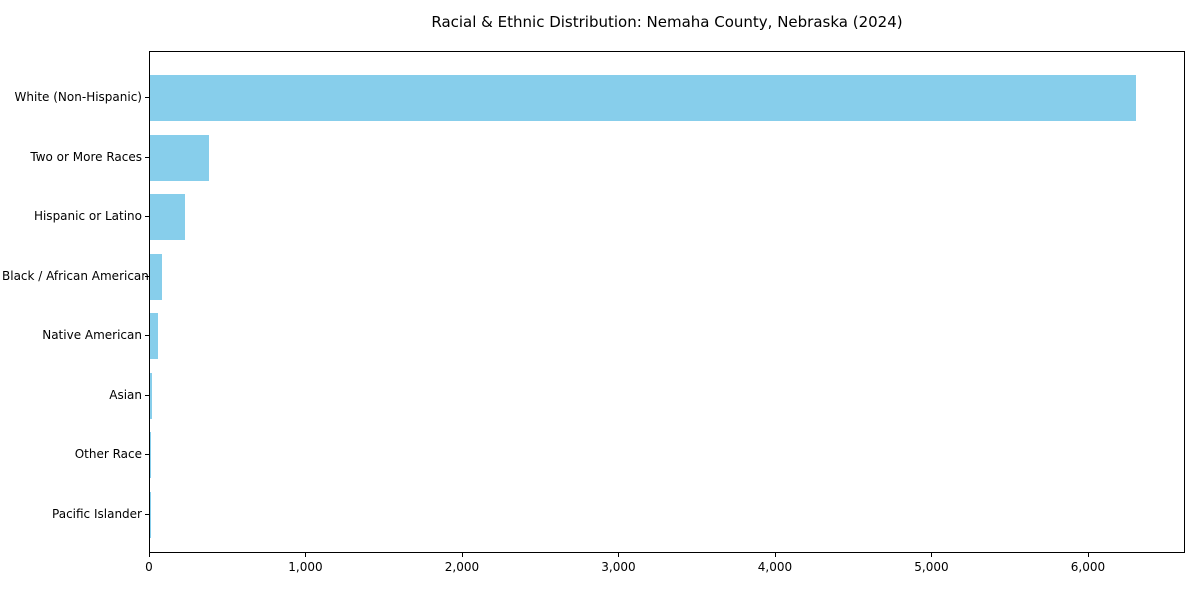  Describe the element at coordinates (108, 454) in the screenshot. I see `y-tick-label: Other Race` at that location.